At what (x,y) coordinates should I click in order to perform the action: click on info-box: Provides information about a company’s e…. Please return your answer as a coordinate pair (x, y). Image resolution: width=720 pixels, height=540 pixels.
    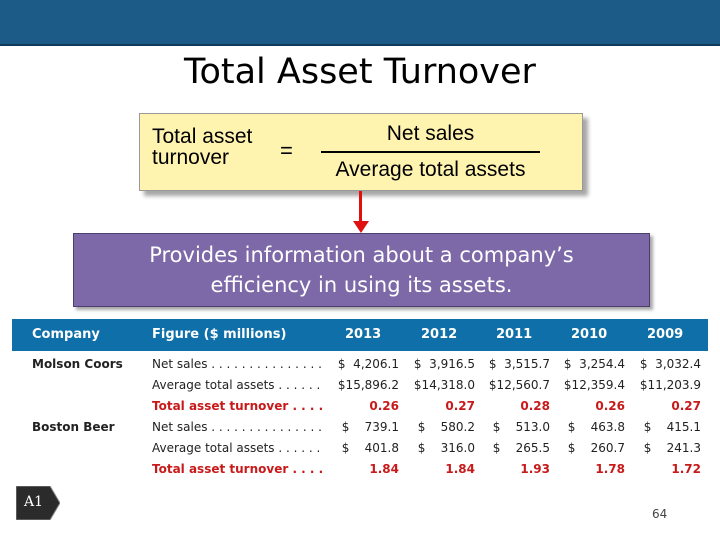
    Looking at the image, I should click on (361, 270).